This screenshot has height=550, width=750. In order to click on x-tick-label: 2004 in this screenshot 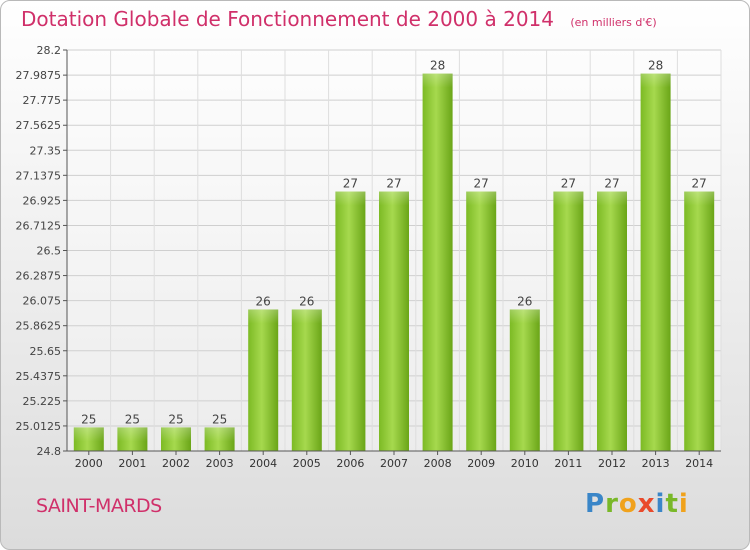, I will do `click(263, 463)`.